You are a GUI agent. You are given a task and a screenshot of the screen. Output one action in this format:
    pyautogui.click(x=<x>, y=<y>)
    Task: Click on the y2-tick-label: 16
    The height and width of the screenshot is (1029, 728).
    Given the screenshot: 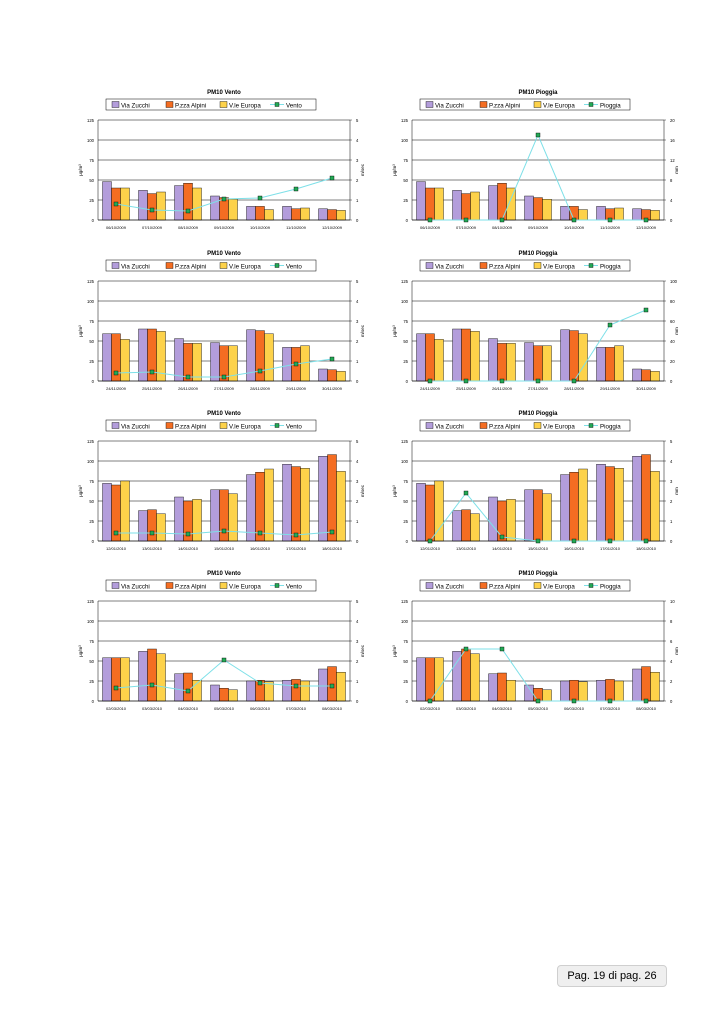 What is the action you would take?
    pyautogui.click(x=672, y=140)
    